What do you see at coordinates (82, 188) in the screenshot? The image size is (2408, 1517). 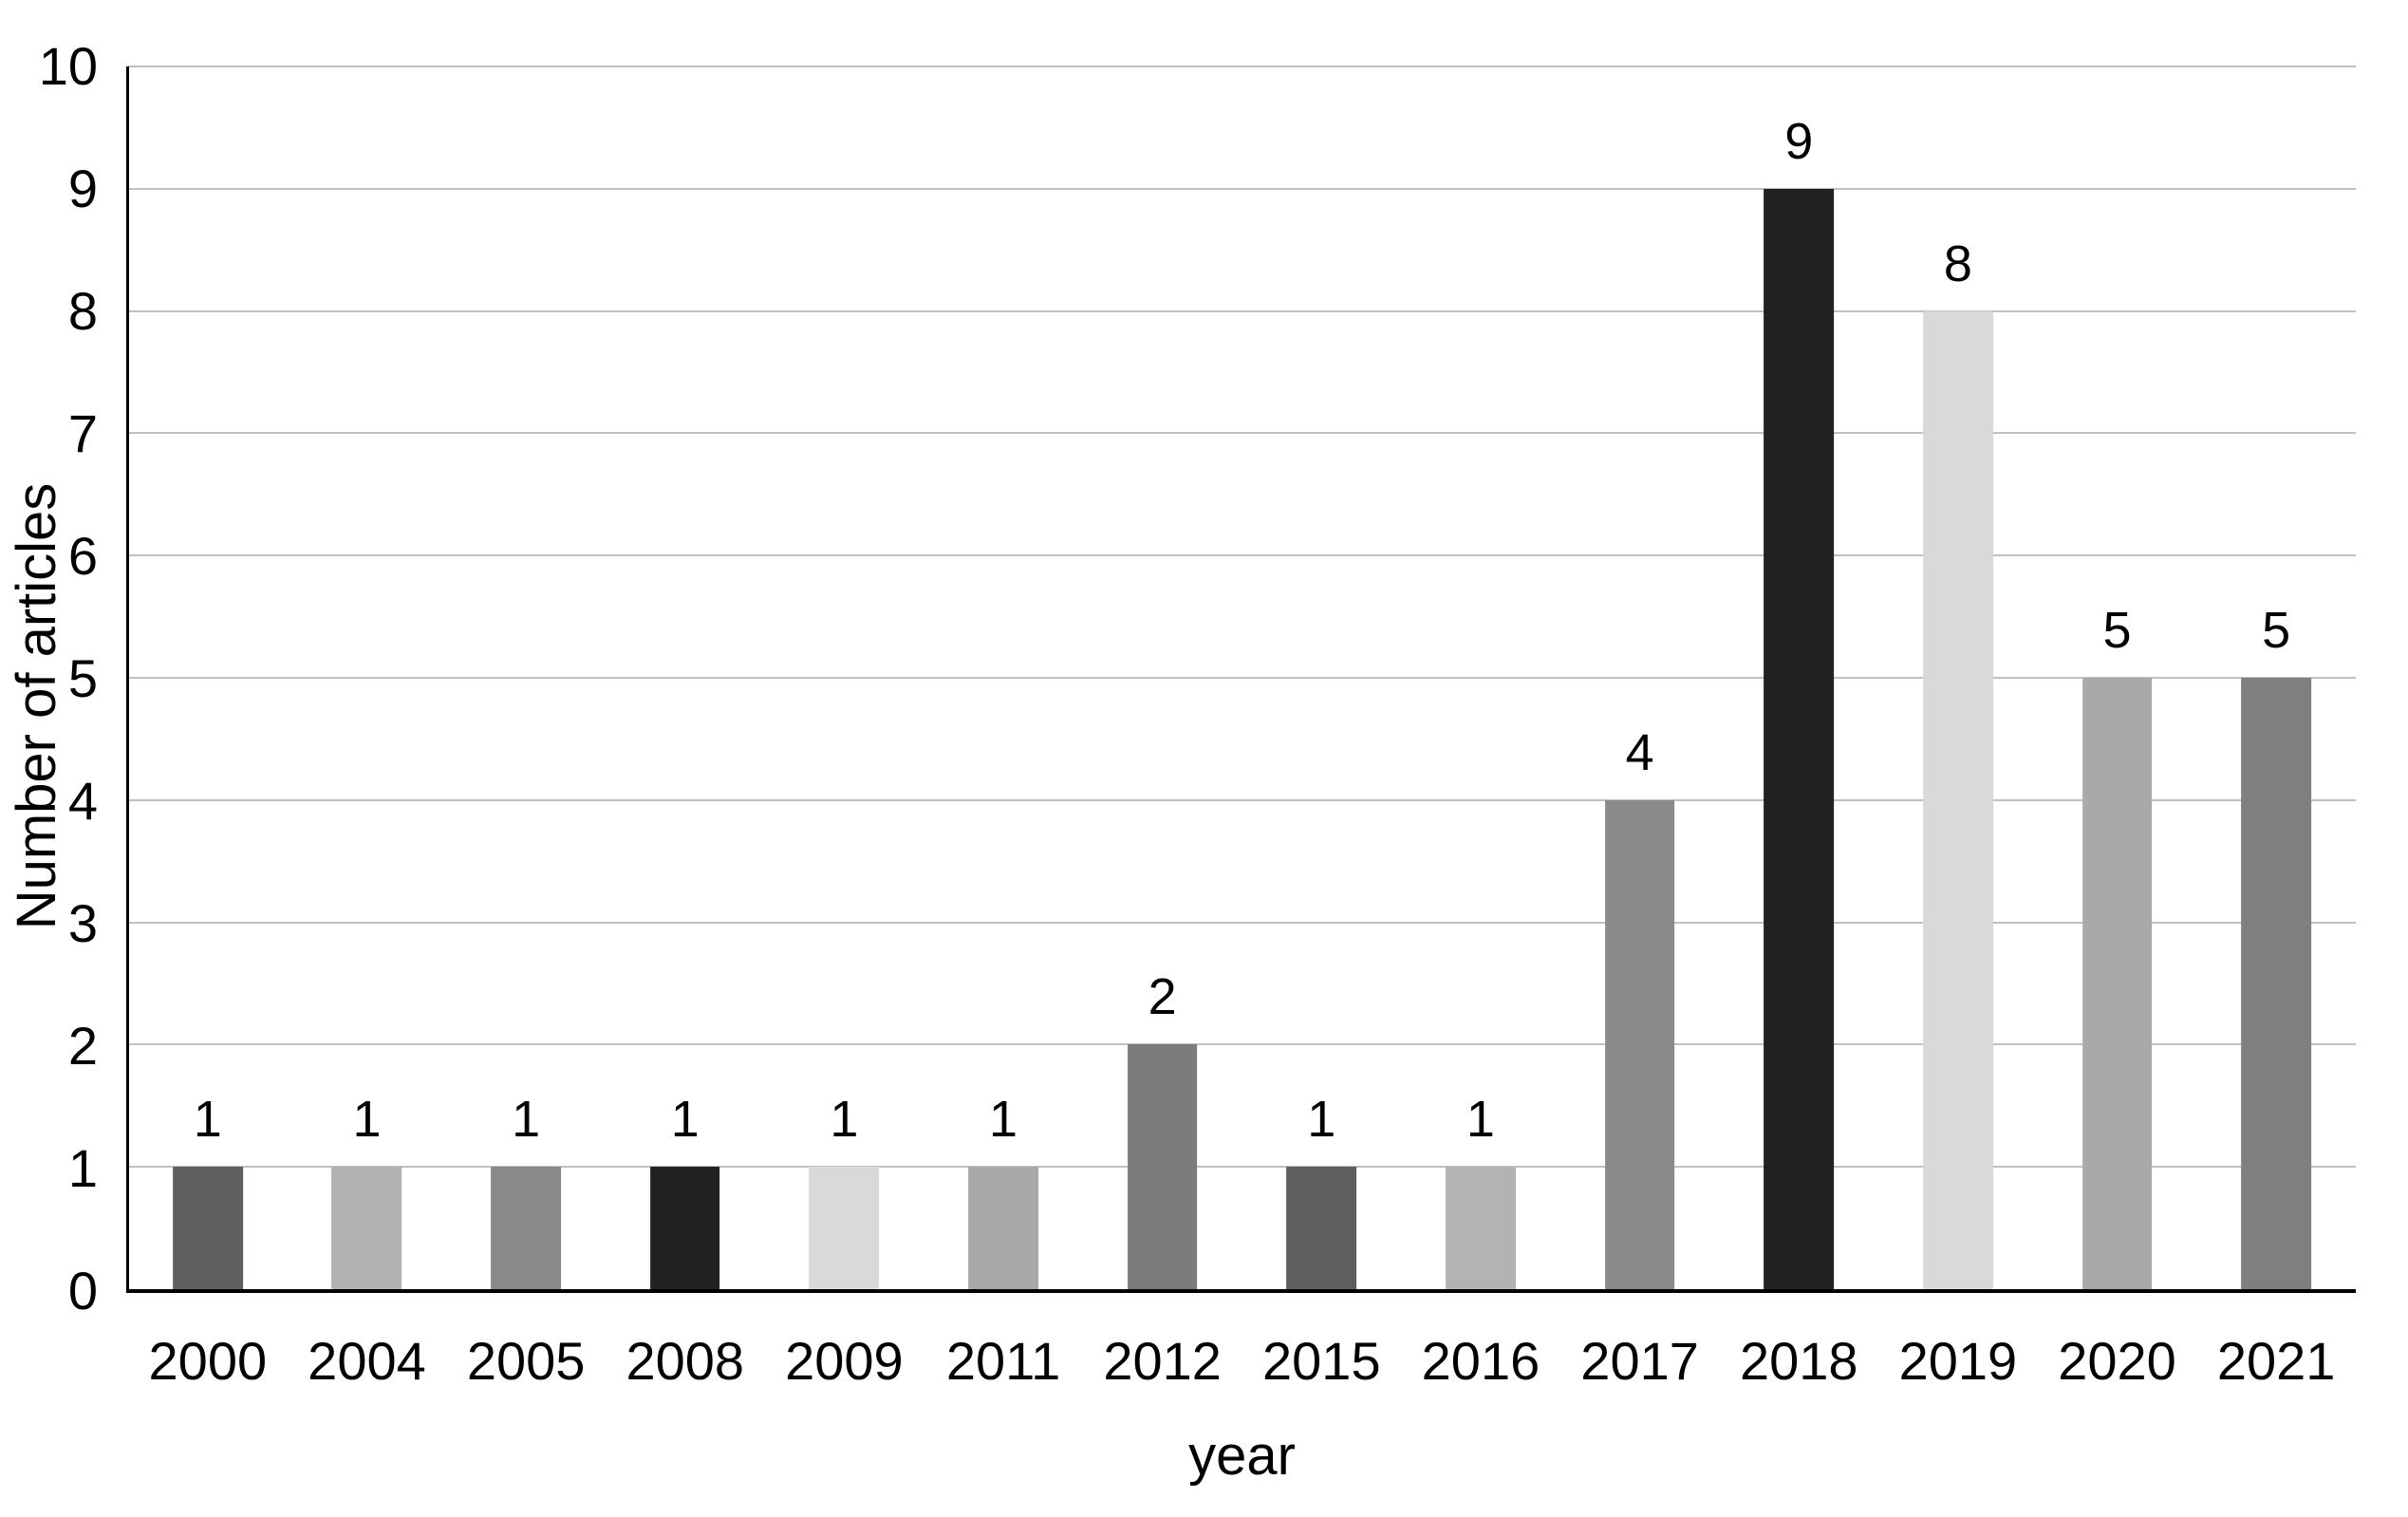 I see `y-tick-label: 9` at bounding box center [82, 188].